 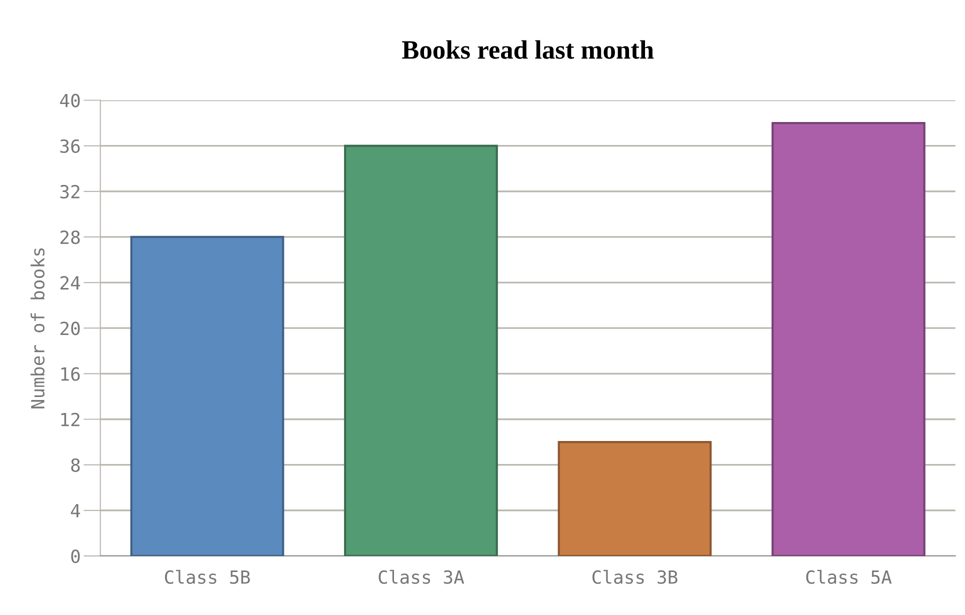 What do you see at coordinates (37, 328) in the screenshot?
I see `y-axis-title: Number of books` at bounding box center [37, 328].